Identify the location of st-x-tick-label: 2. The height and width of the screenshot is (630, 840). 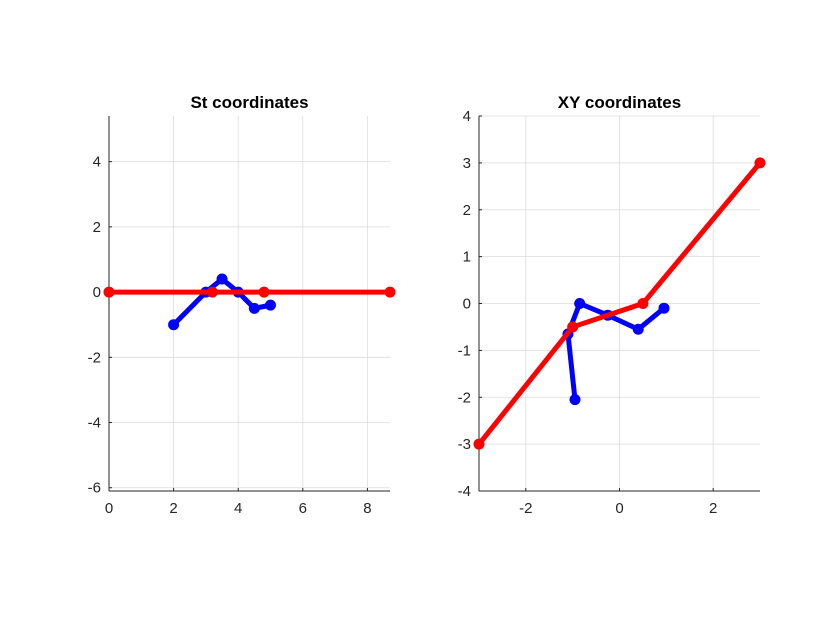
(173, 508).